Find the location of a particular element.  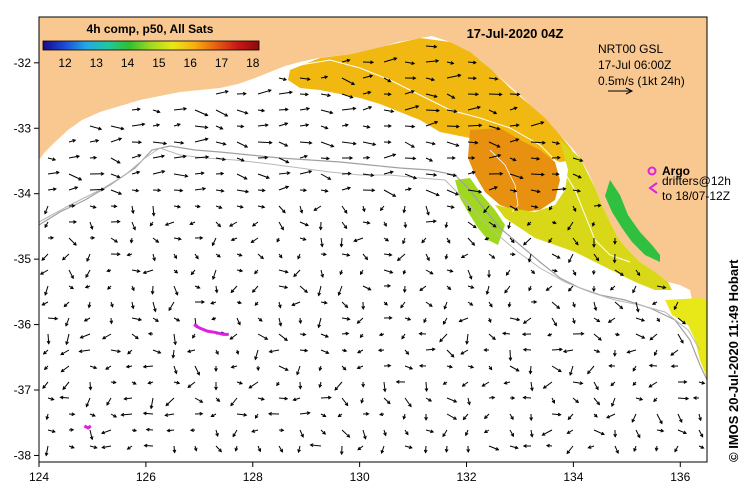

x-tick-label: 130 is located at coordinates (360, 477).